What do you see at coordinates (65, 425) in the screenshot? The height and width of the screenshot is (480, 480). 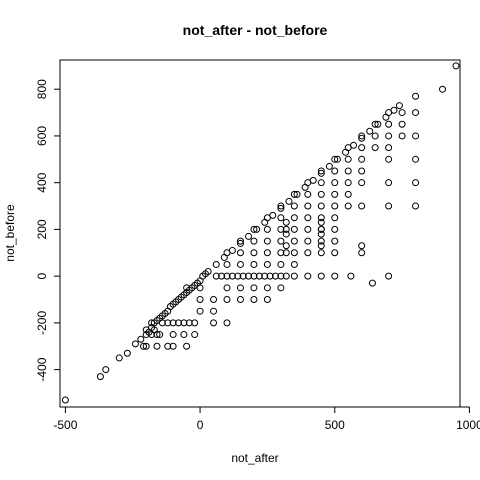 I see `x-tick-label: -500` at bounding box center [65, 425].